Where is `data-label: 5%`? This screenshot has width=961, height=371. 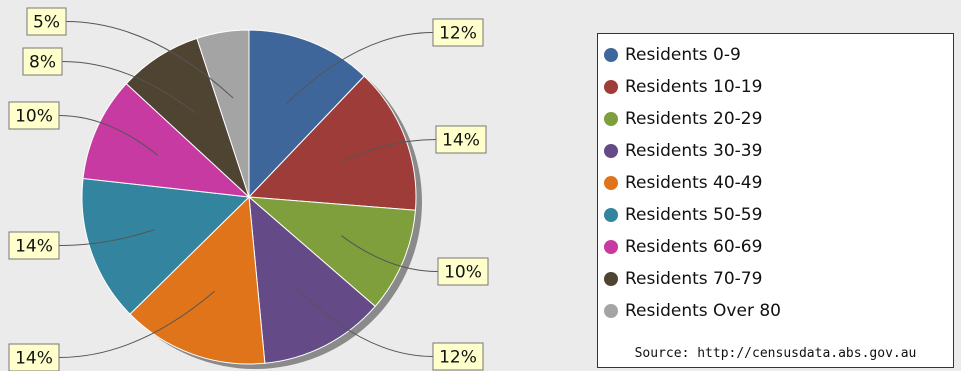 data-label: 5% is located at coordinates (46, 23).